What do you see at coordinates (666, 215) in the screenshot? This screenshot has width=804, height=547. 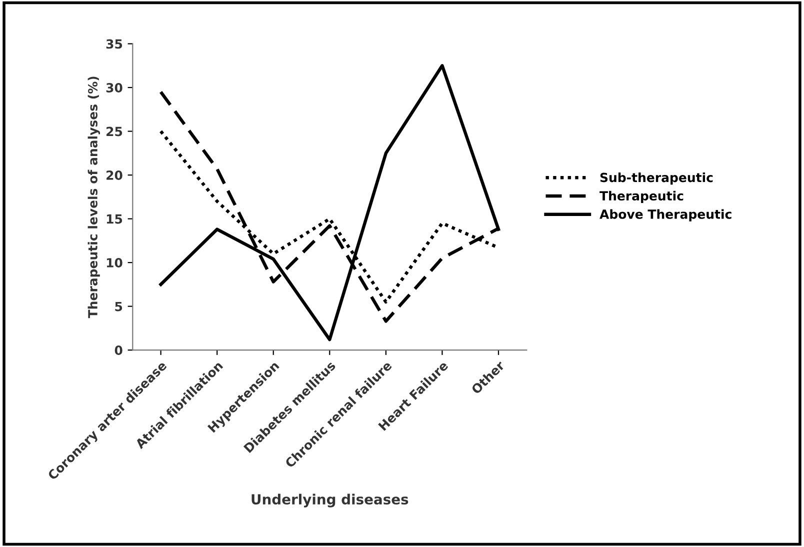 I see `legend-label: Above Therapeutic` at bounding box center [666, 215].